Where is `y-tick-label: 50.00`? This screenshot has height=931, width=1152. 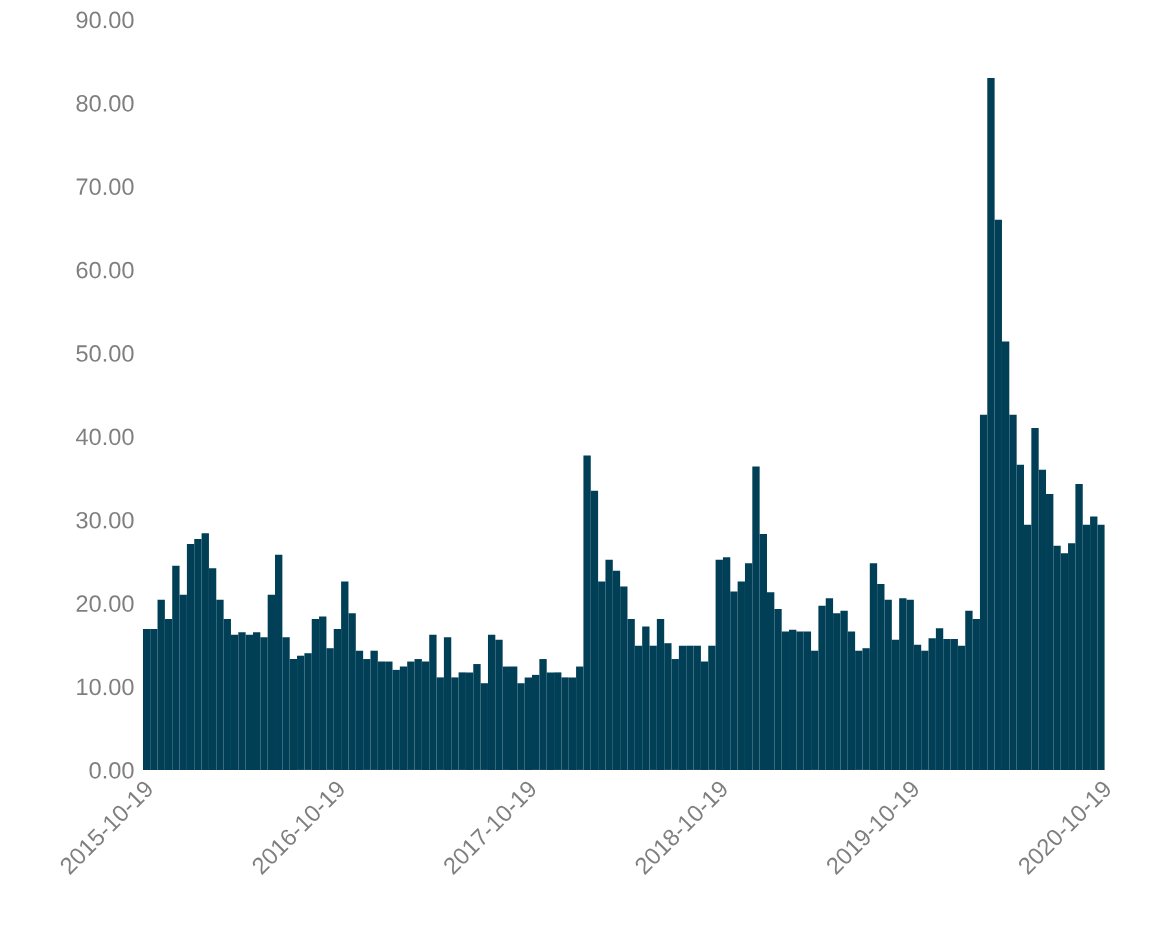 y-tick-label: 50.00 is located at coordinates (105, 353).